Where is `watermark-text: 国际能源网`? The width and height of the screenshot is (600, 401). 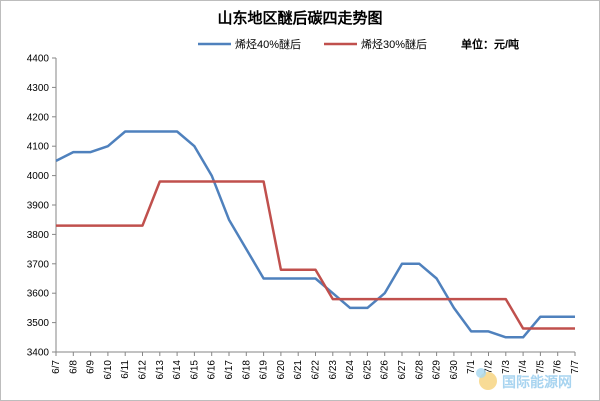 watermark-text: 国际能源网 is located at coordinates (537, 382).